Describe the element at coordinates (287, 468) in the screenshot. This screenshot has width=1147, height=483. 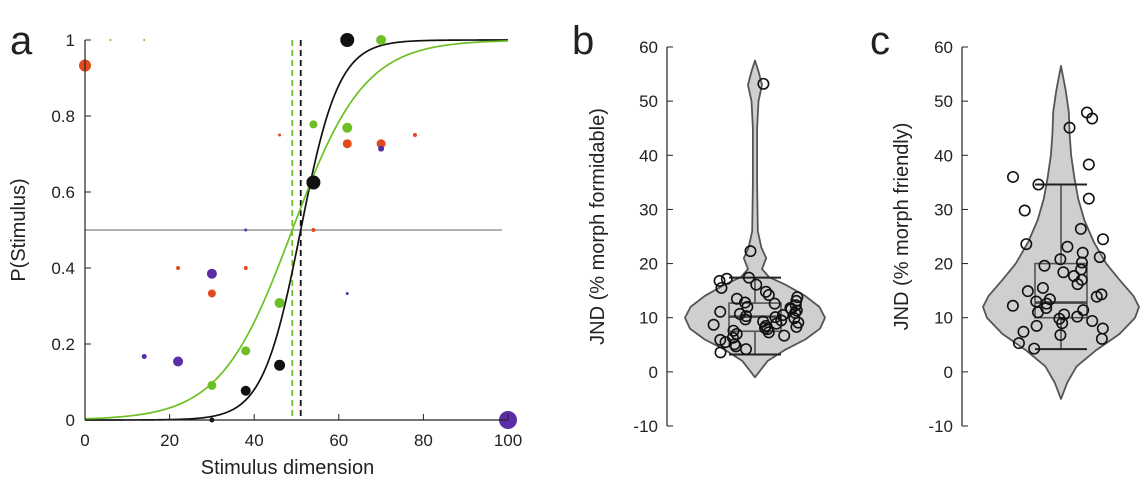
I see `x-axis-label: Stimulus dimension` at that location.